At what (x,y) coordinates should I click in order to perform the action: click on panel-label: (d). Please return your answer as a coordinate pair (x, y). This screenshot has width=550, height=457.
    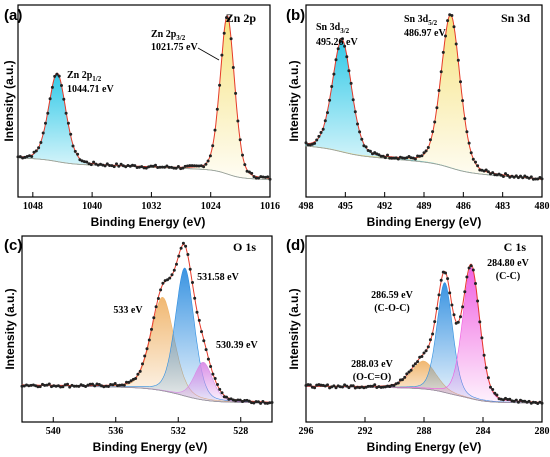
    Looking at the image, I should click on (295, 245).